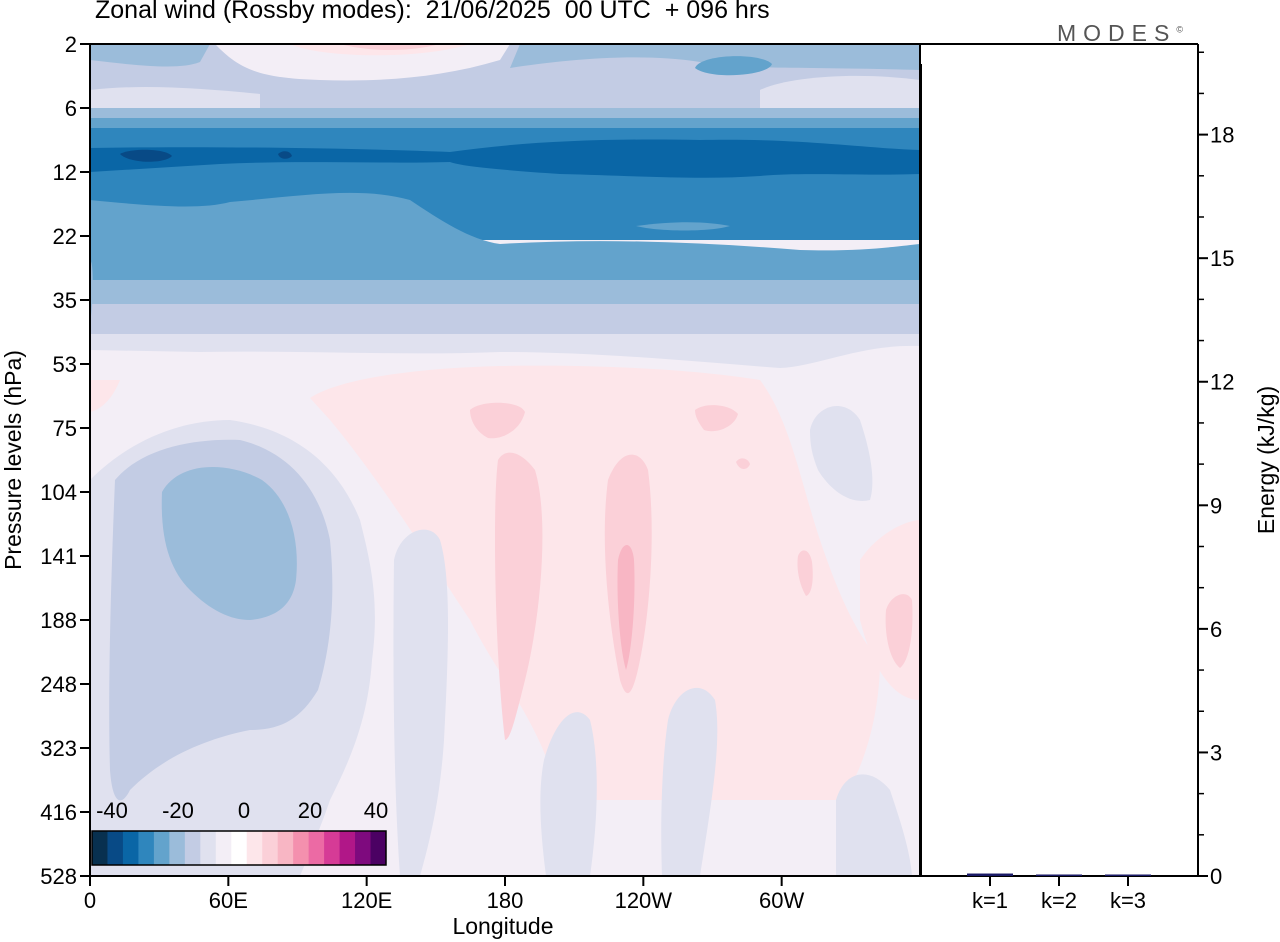 The image size is (1280, 942). What do you see at coordinates (444, 894) in the screenshot?
I see `longitude-axis: 0 60E 120E 180 120W 60W` at bounding box center [444, 894].